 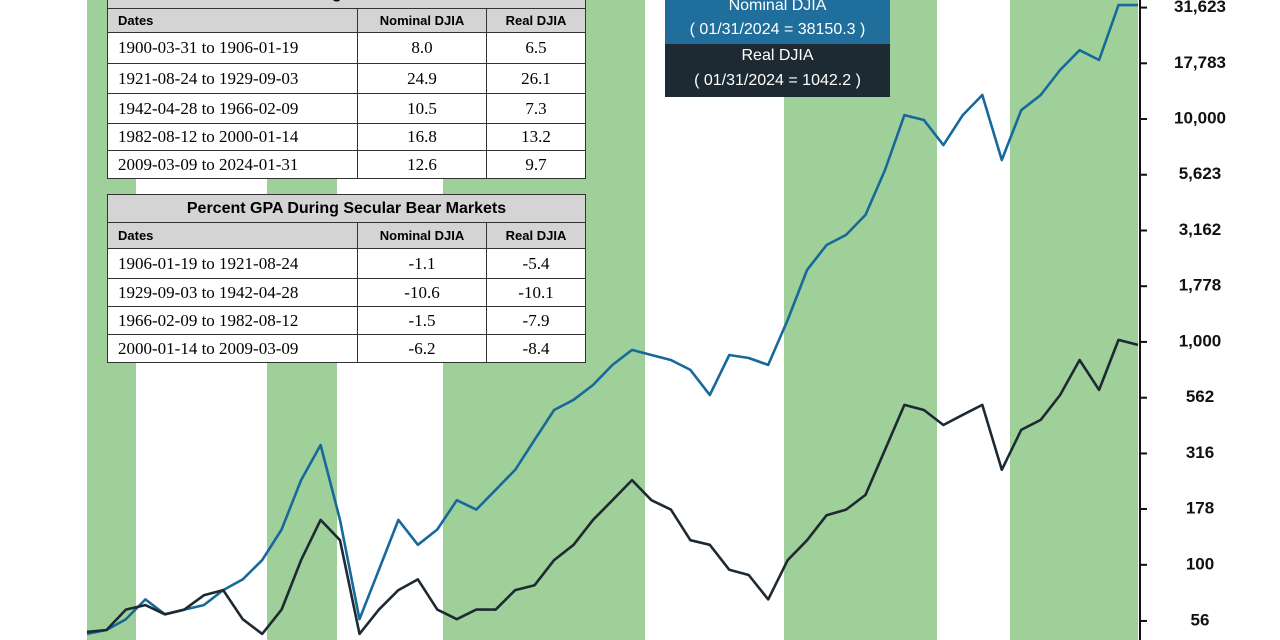 I want to click on table-cell: 24.9, so click(x=422, y=78).